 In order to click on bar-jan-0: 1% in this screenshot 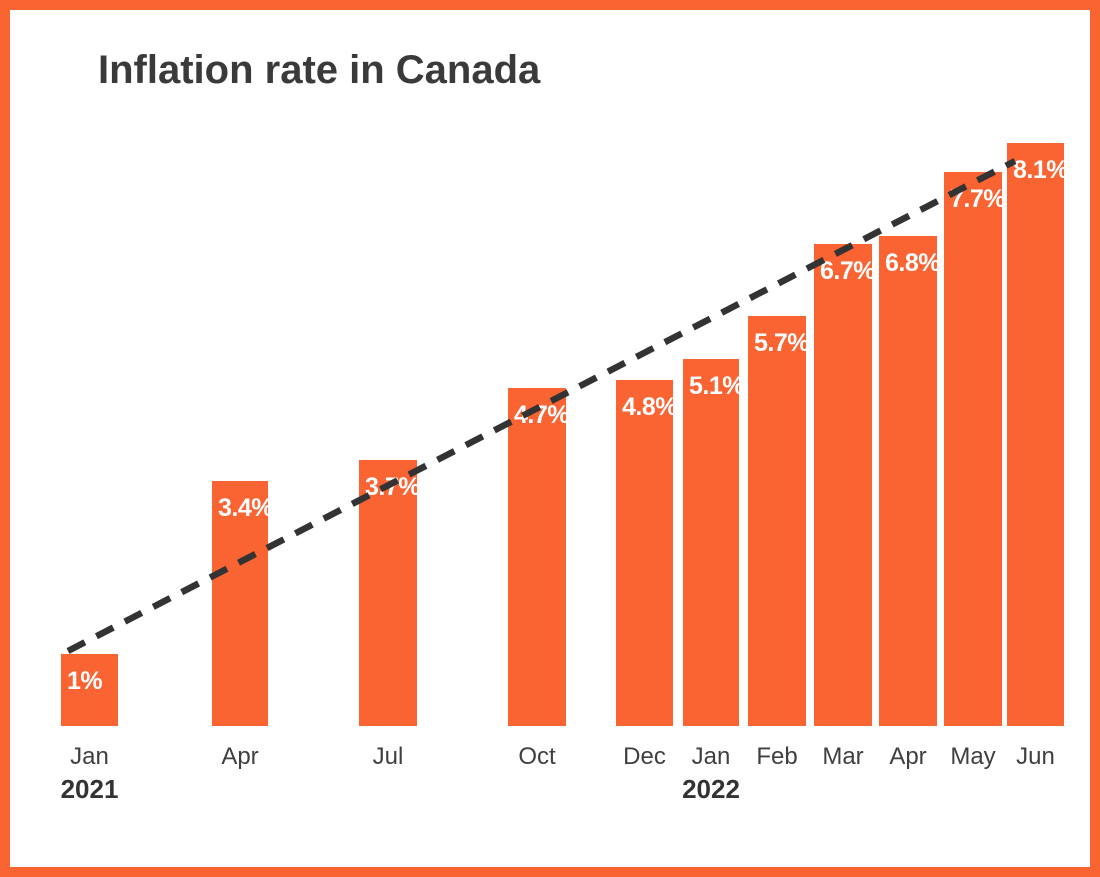, I will do `click(89, 690)`.